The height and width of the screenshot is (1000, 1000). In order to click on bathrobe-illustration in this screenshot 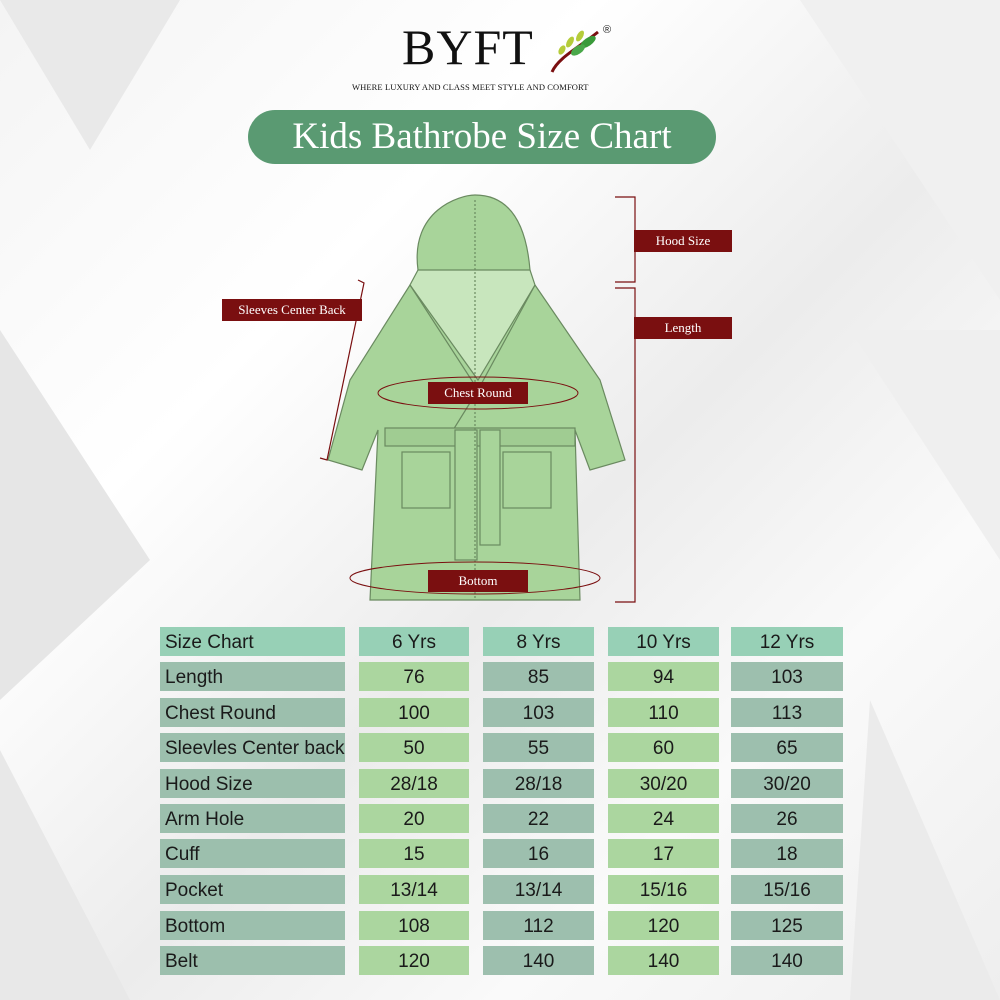, I will do `click(477, 398)`.